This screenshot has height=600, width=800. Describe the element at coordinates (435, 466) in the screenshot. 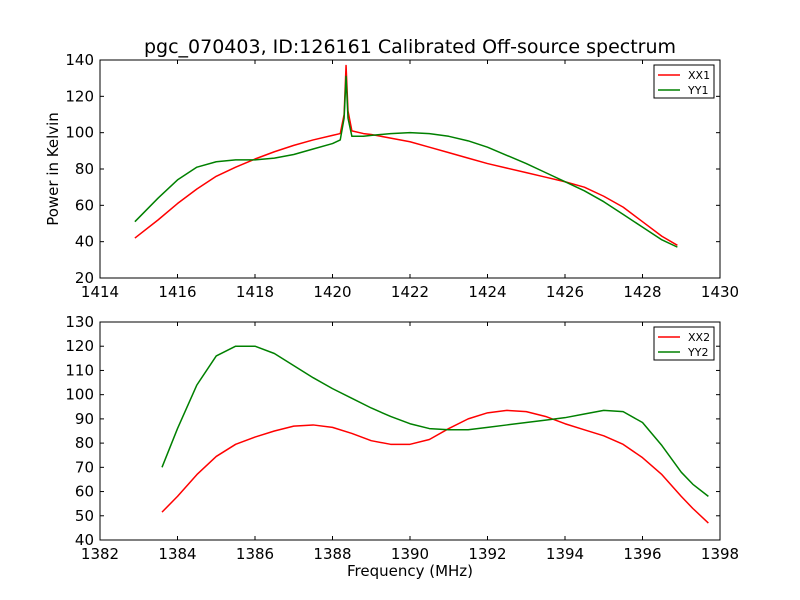

I see `series-line-xx2` at that location.